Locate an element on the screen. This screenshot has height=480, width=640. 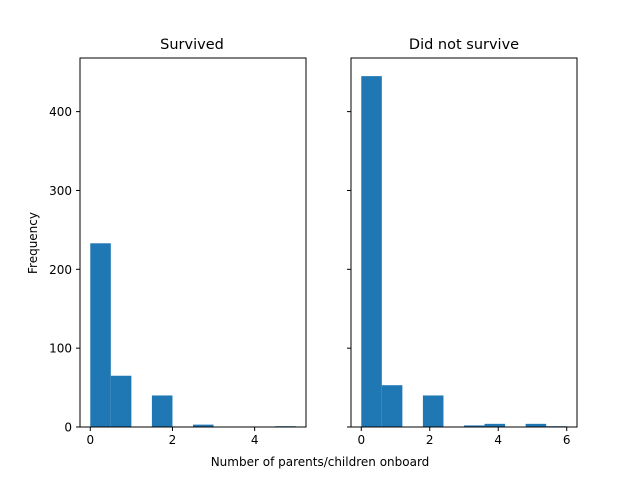
y-tick-label-300: 300 is located at coordinates (60, 191).